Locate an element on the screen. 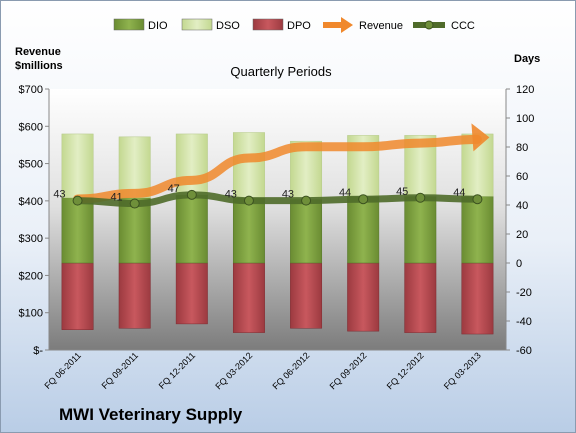 Image resolution: width=576 pixels, height=433 pixels. ccc-data-label: 47 is located at coordinates (174, 189).